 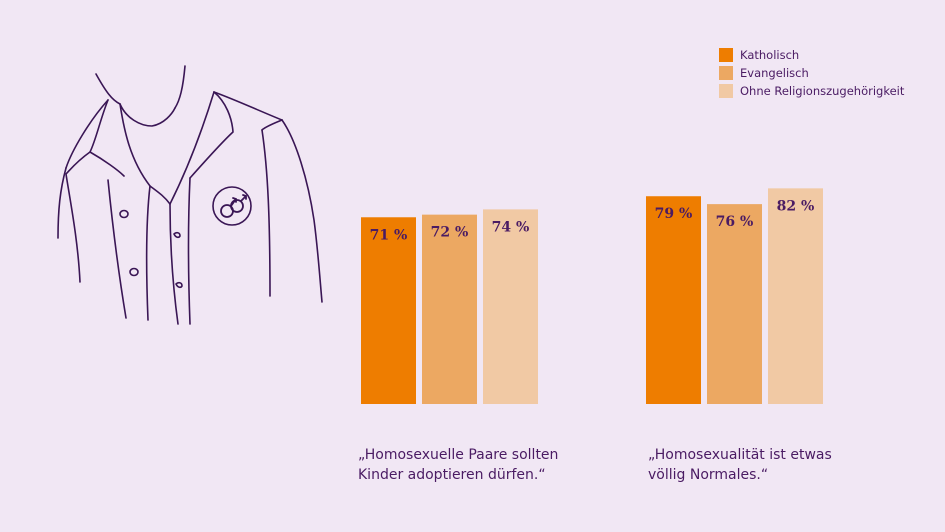 I want to click on legend-swatch-katholisch, so click(x=726, y=55).